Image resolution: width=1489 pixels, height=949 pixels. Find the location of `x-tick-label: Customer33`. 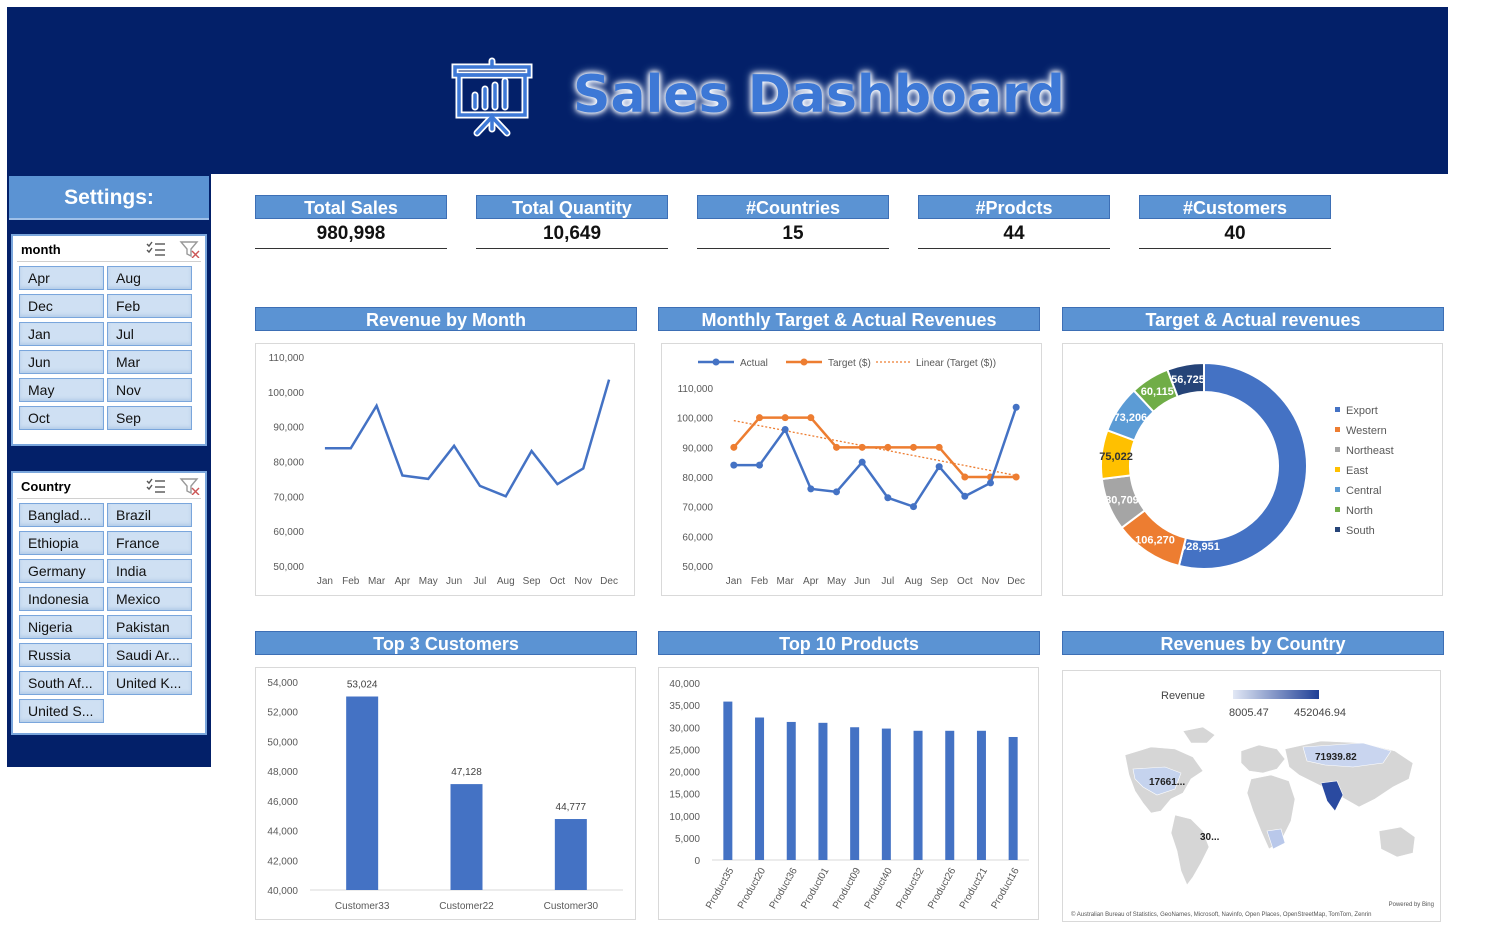

x-tick-label: Customer33 is located at coordinates (362, 906).